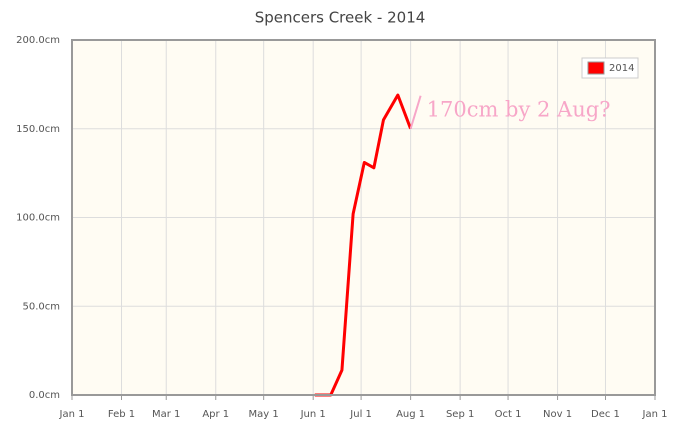 This screenshot has width=680, height=427. I want to click on x-tick-label: Dec 1, so click(605, 414).